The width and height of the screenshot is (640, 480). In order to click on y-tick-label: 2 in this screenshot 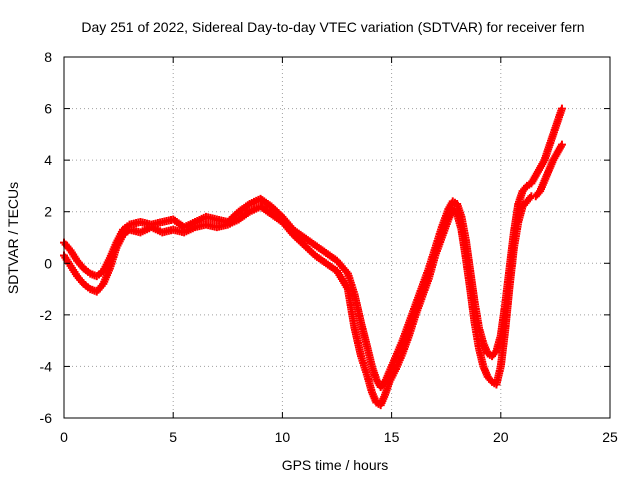, I will do `click(48, 212)`.